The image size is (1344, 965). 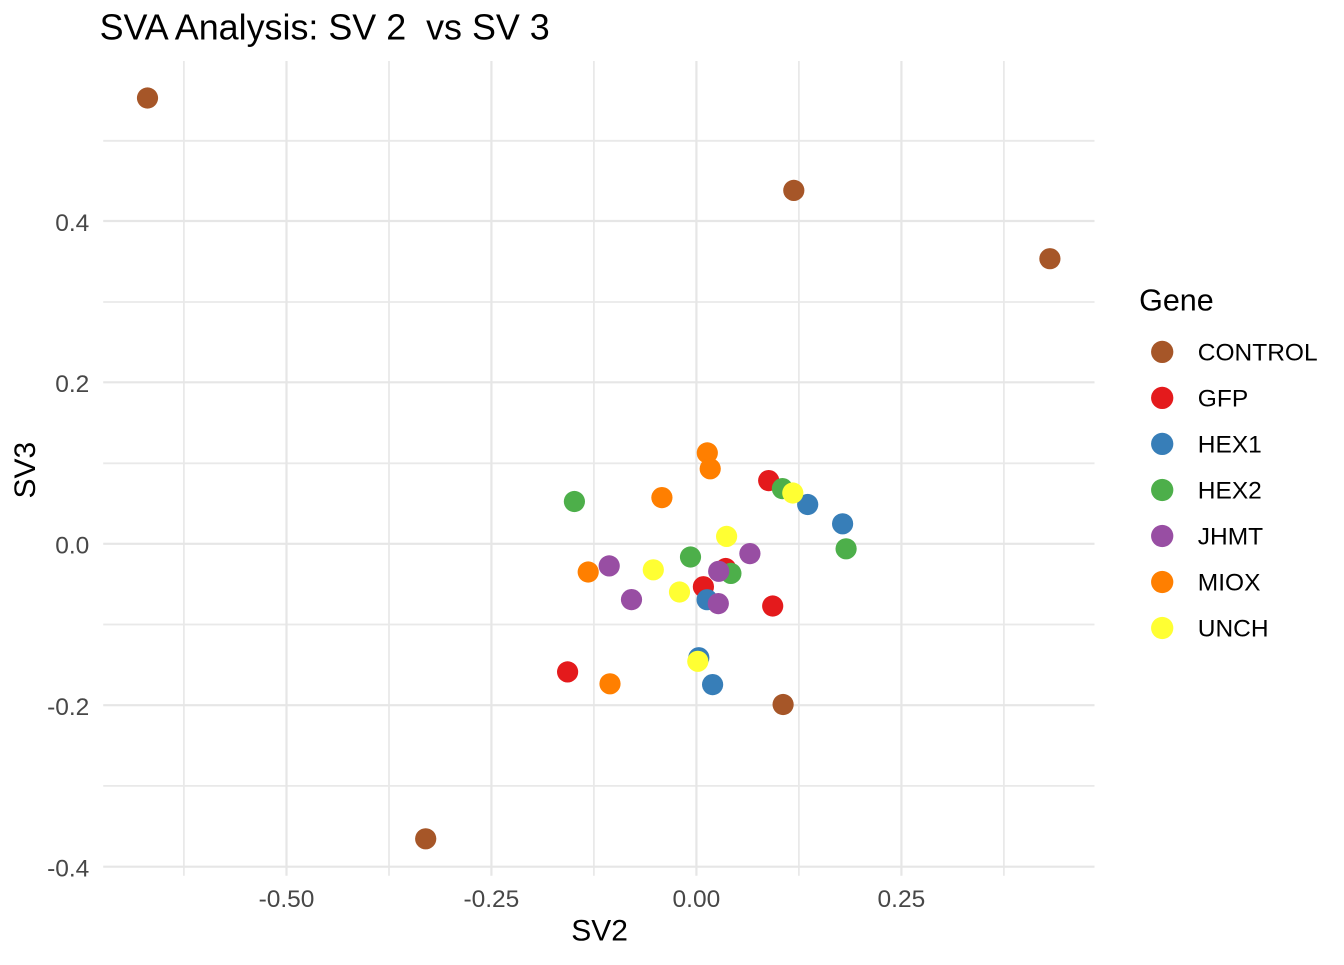 I want to click on svg-text: UNCH, so click(x=1233, y=629).